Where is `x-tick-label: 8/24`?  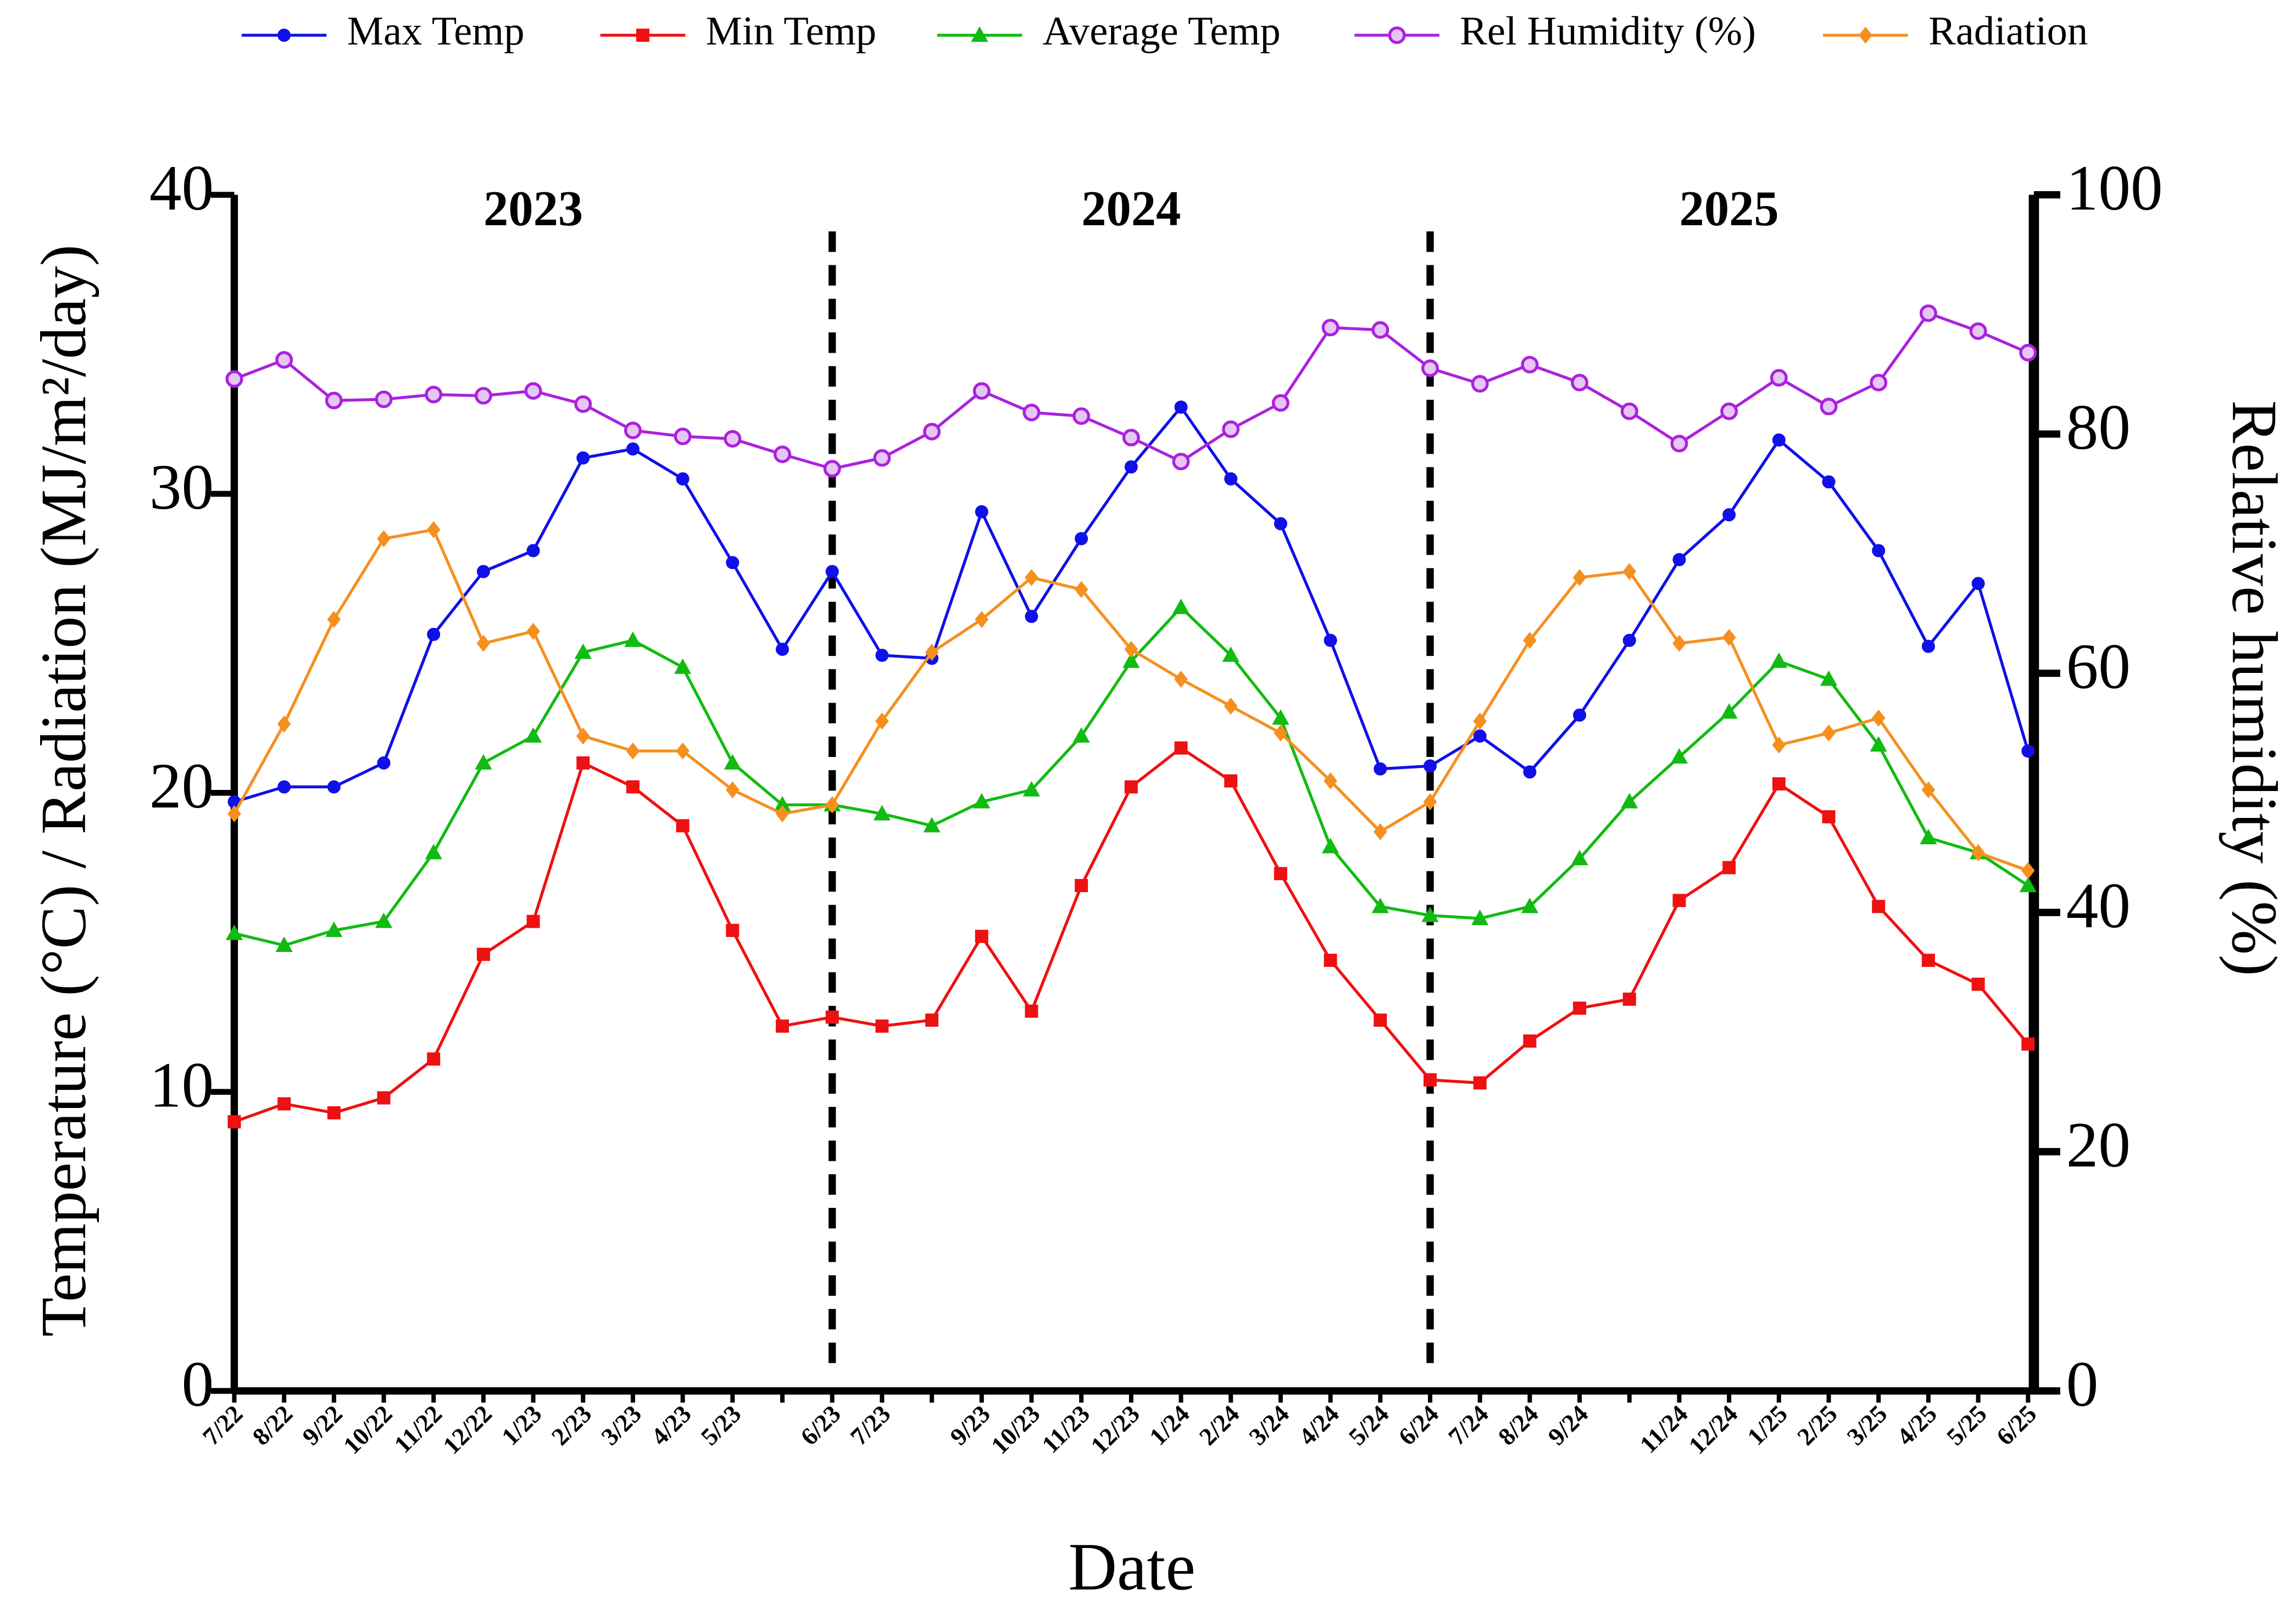 x-tick-label: 8/24 is located at coordinates (1518, 1425).